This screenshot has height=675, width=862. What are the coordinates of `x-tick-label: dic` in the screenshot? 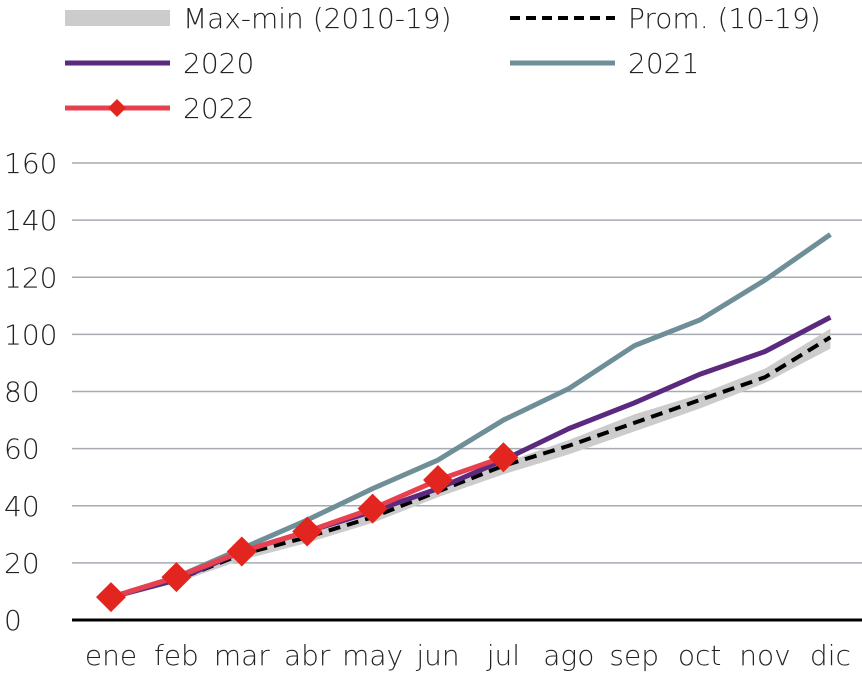 It's located at (830, 655).